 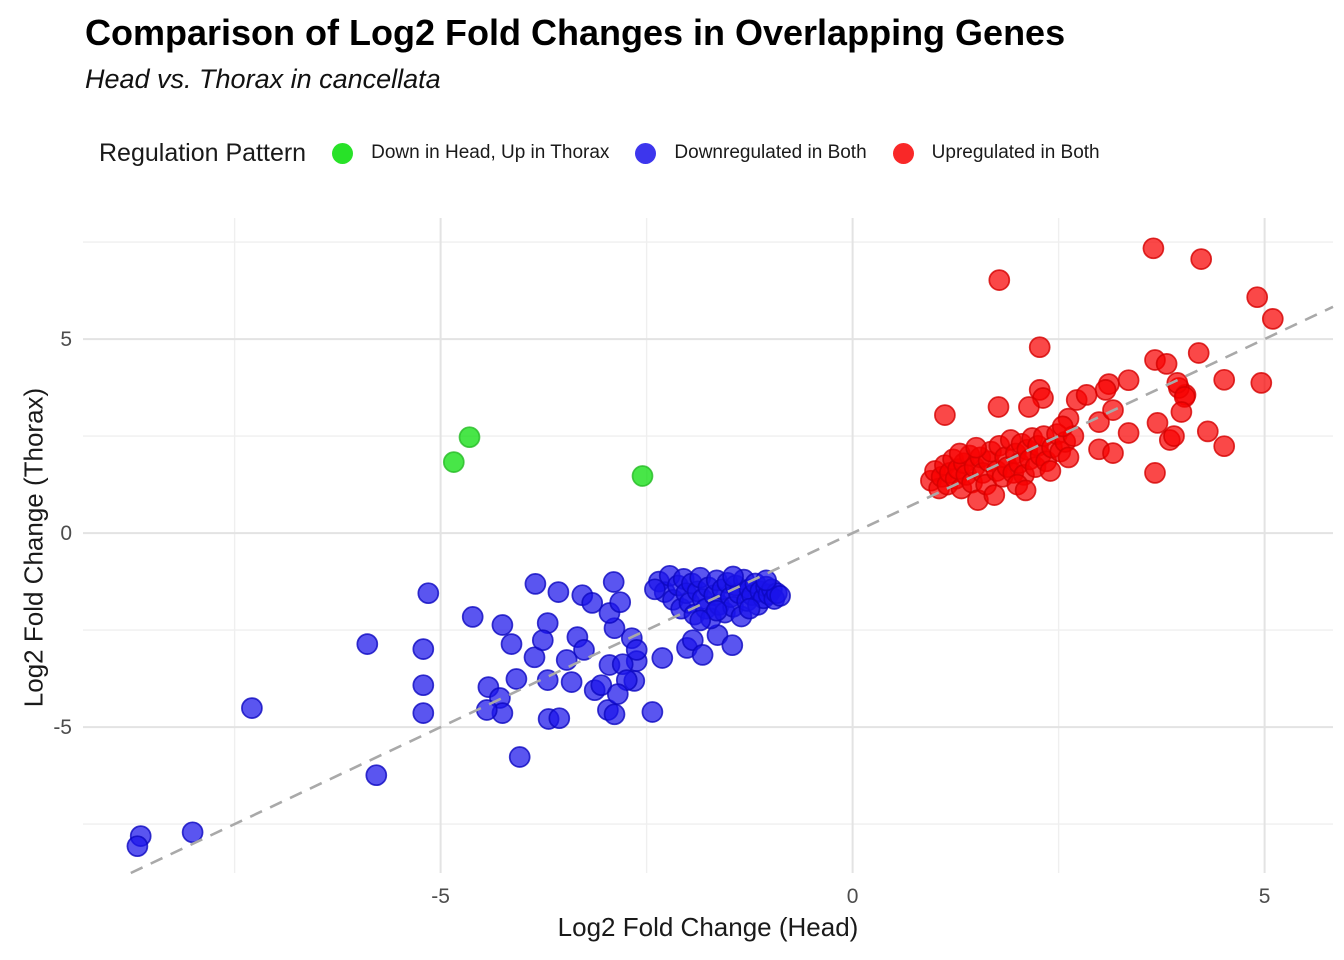 I want to click on legend-title: Regulation Pattern, so click(x=203, y=152).